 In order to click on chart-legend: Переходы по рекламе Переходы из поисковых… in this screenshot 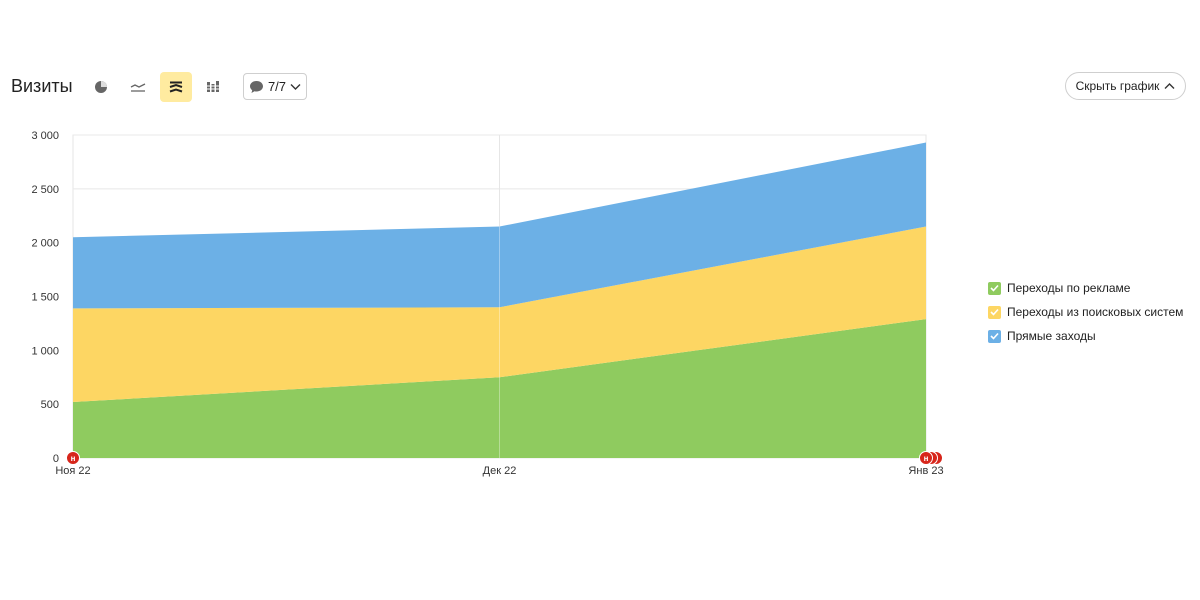, I will do `click(1085, 312)`.